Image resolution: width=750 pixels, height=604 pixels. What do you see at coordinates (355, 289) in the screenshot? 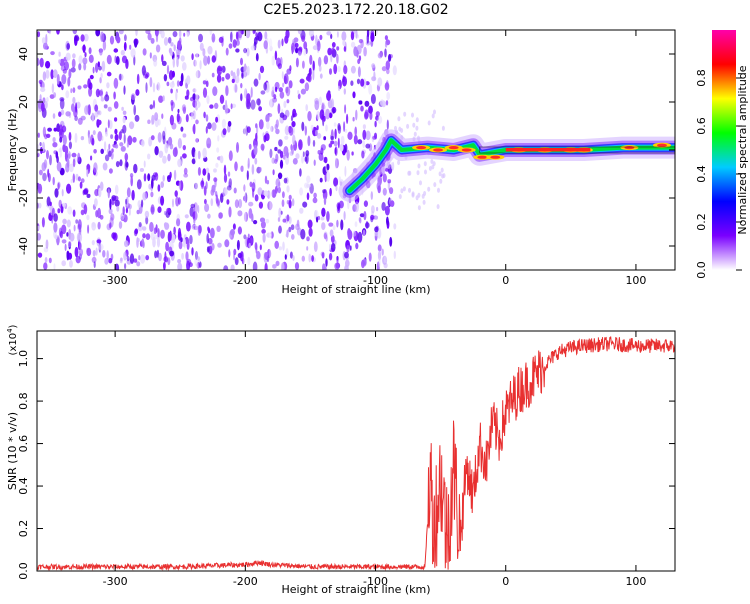
I see `spectrogram-x-axis-label: Height of straight line (km)` at bounding box center [355, 289].